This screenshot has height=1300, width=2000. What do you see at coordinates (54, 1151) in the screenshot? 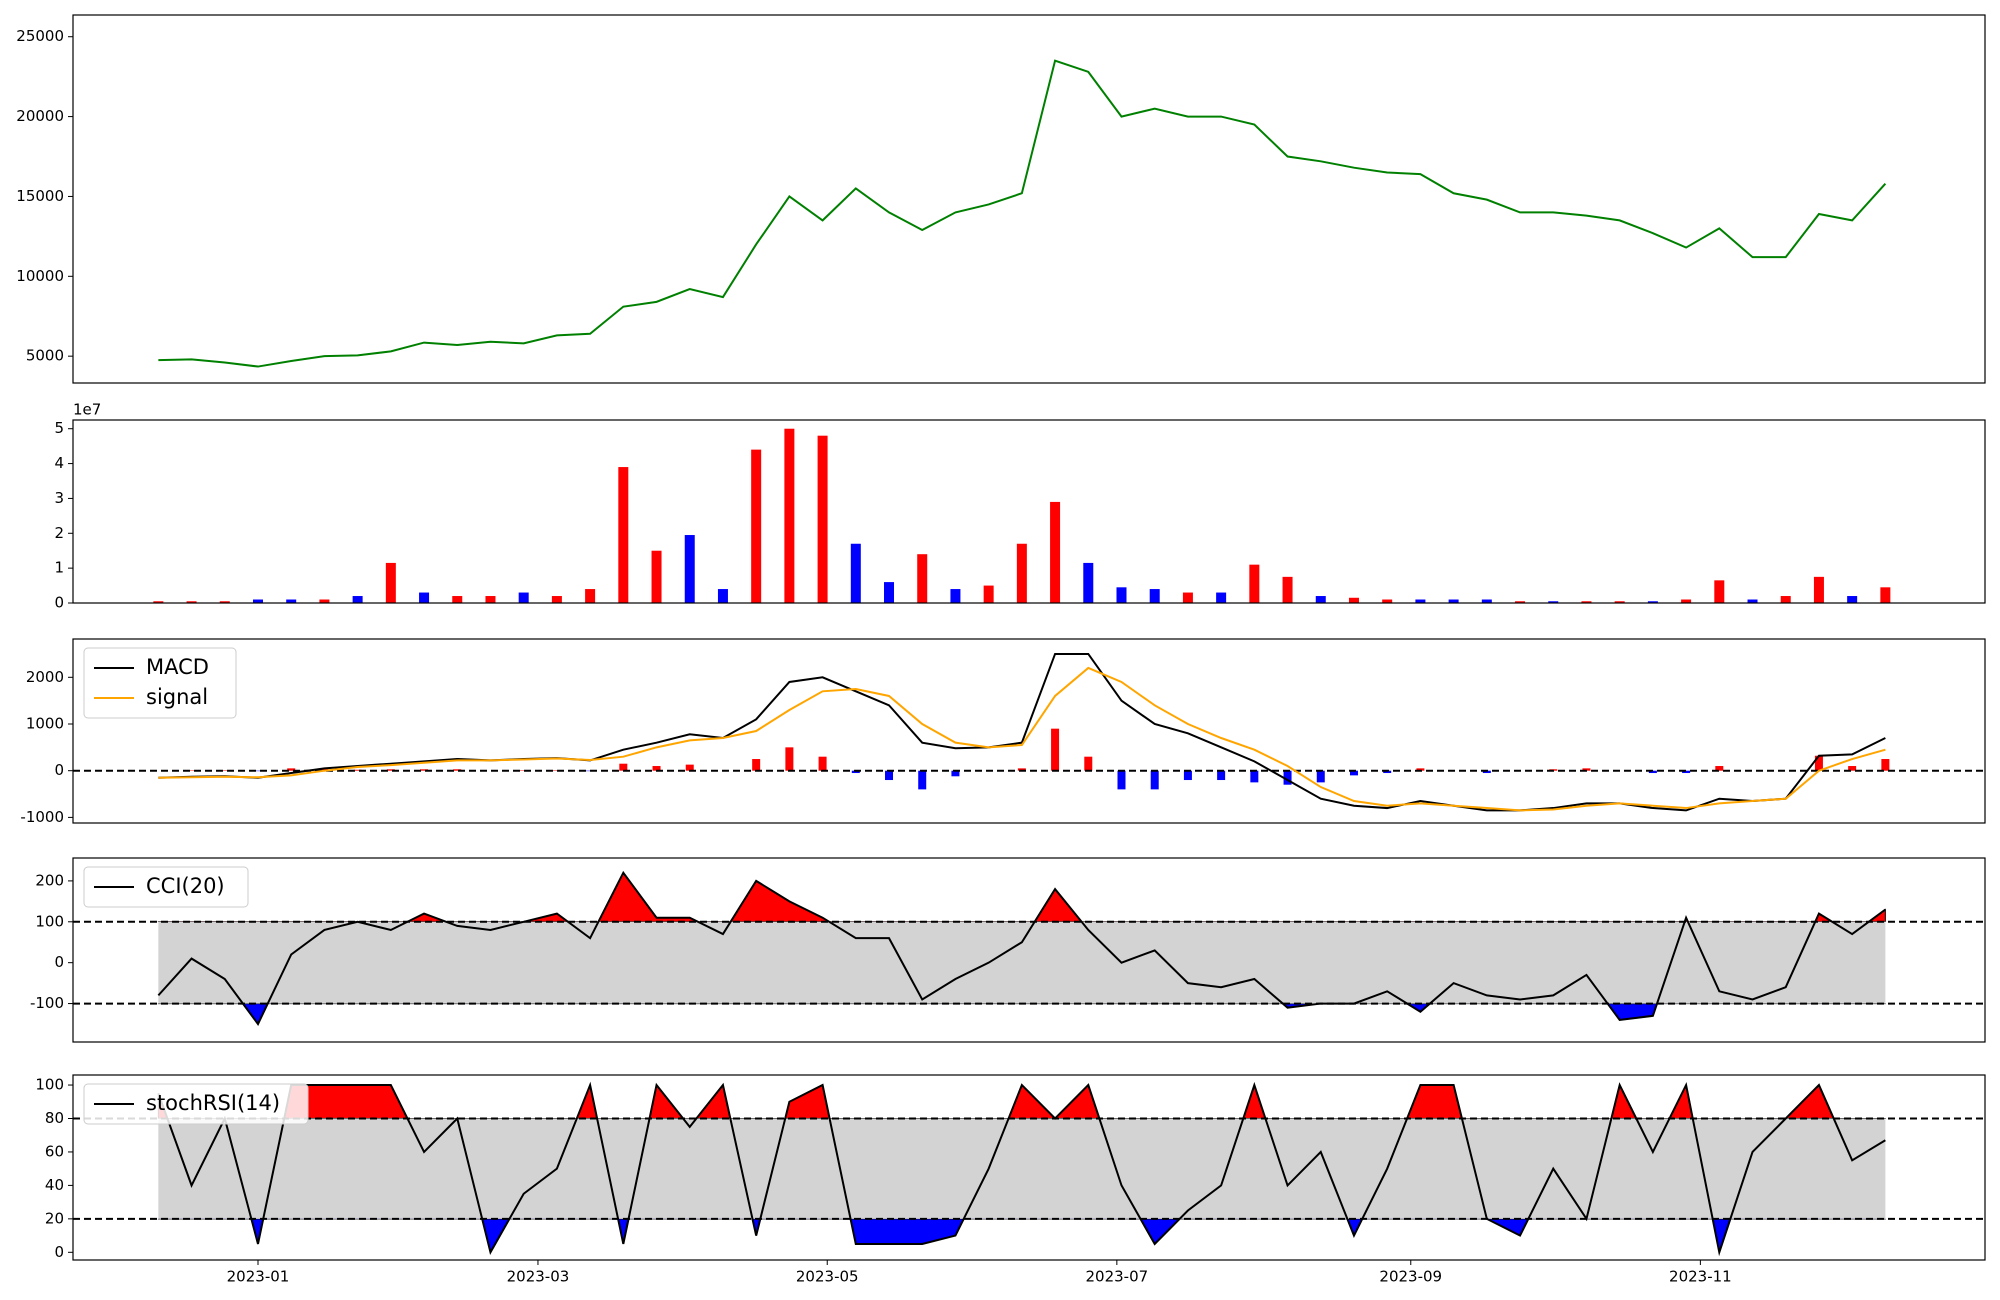
I see `y-tick-label: 60` at bounding box center [54, 1151].